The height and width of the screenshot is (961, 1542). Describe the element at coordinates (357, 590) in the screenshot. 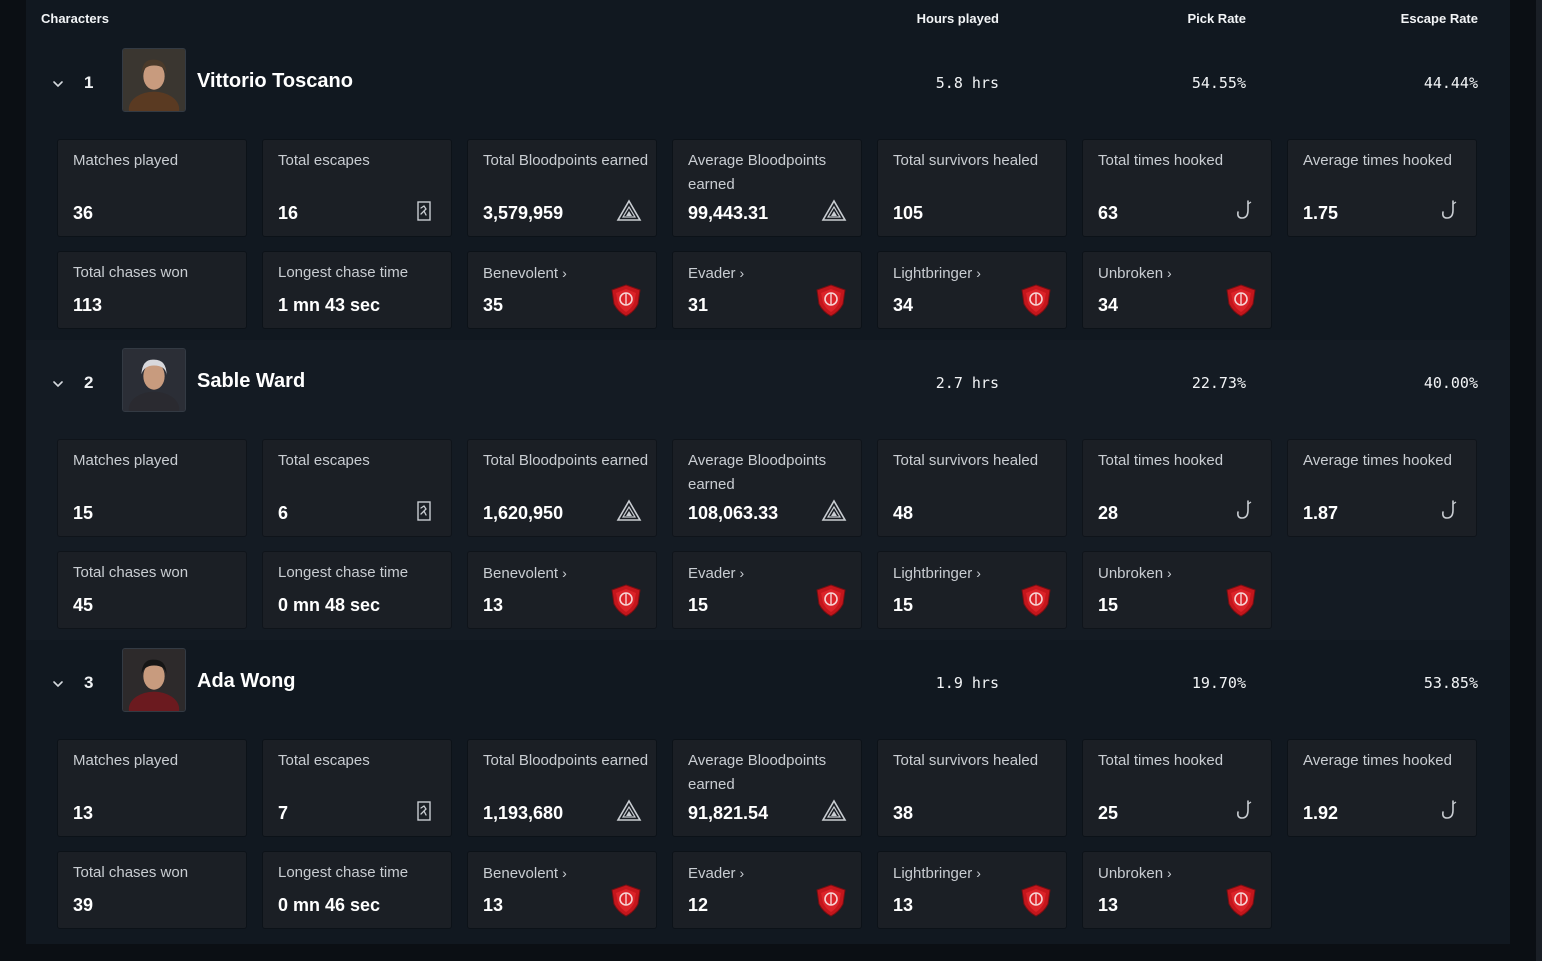

I see `stat-card-longest: Longest chase time 0 mn 48 sec` at that location.